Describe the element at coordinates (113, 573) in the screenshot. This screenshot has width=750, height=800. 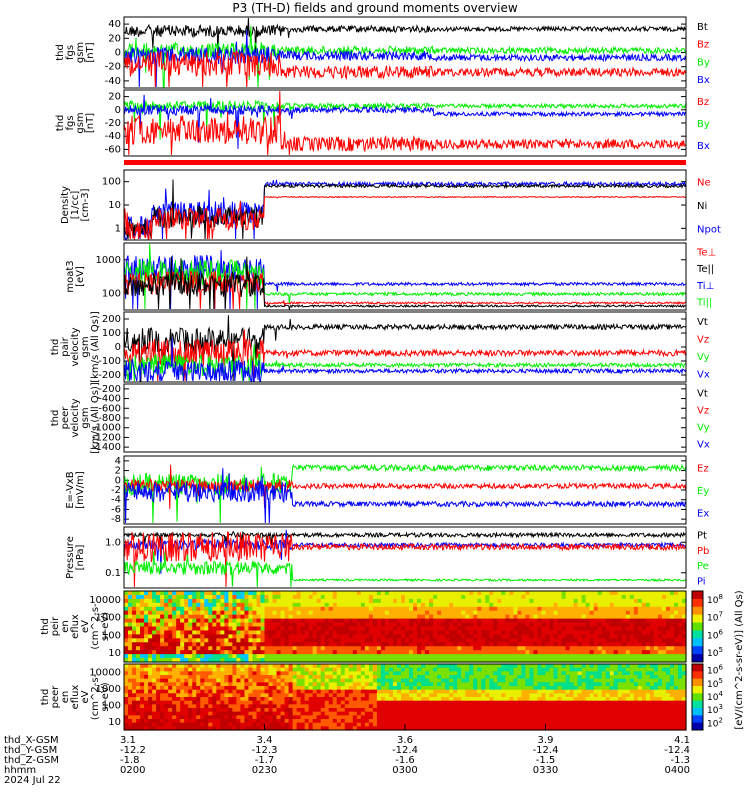
I see `y-tick-label: 0.1` at that location.